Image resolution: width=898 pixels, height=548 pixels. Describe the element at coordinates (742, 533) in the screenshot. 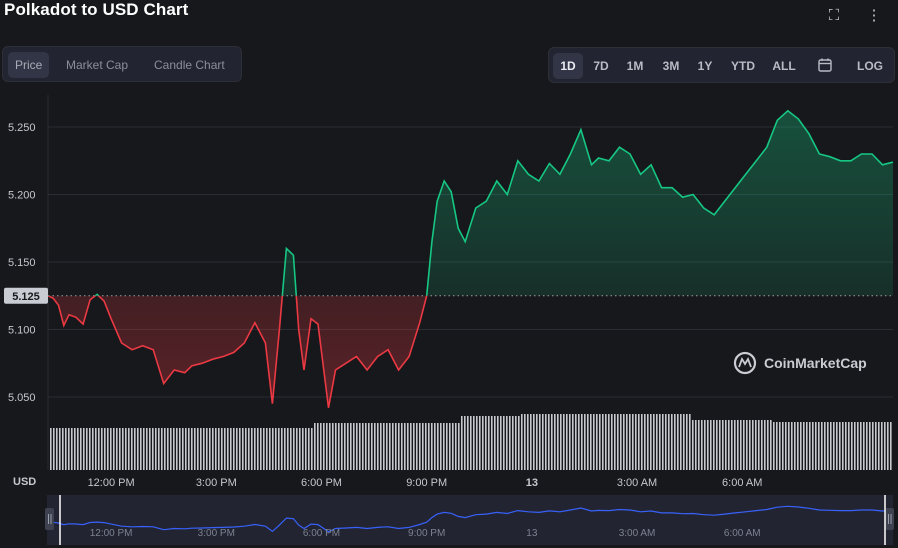

I see `navigator-tick-label: 6:00 AM` at that location.